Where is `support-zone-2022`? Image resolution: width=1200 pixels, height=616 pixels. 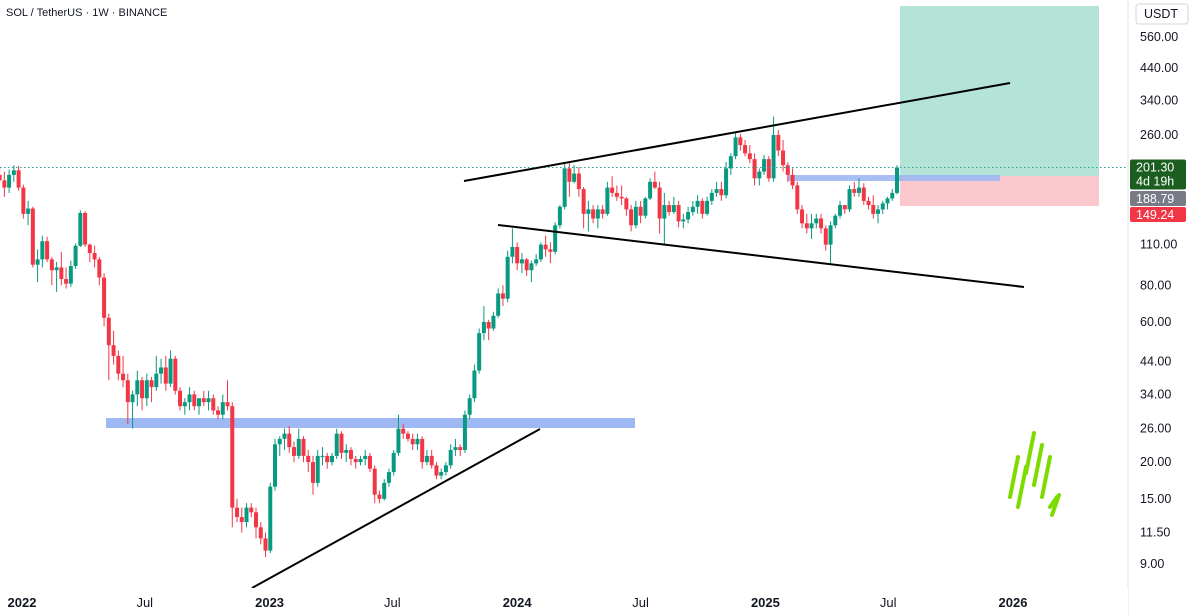 support-zone-2022 is located at coordinates (370, 423).